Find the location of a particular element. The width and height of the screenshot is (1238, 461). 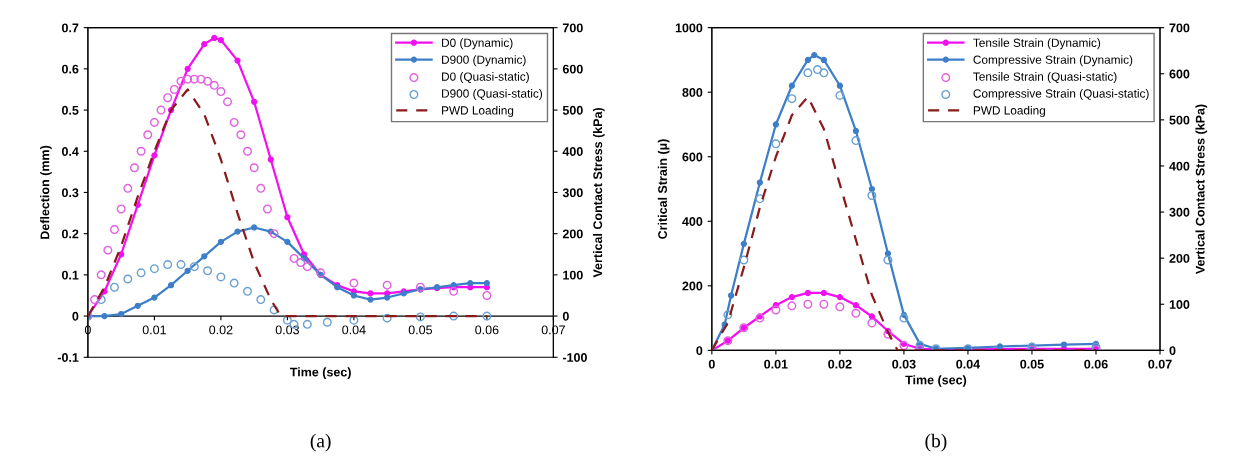

y-axis-title: Deflection (mm) is located at coordinates (46, 192).